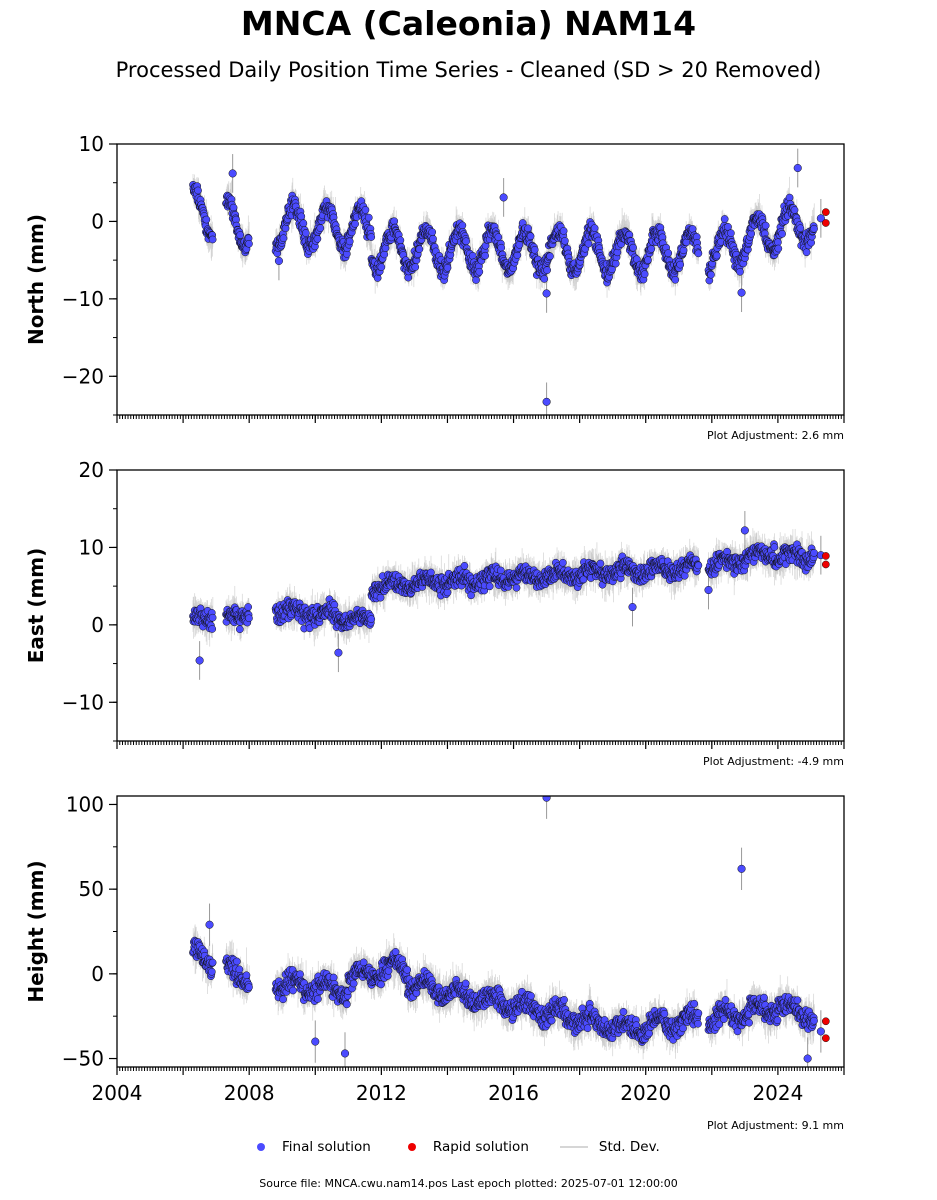 The height and width of the screenshot is (1200, 937). Describe the element at coordinates (91, 144) in the screenshot. I see `y-tick-label: 10` at that location.